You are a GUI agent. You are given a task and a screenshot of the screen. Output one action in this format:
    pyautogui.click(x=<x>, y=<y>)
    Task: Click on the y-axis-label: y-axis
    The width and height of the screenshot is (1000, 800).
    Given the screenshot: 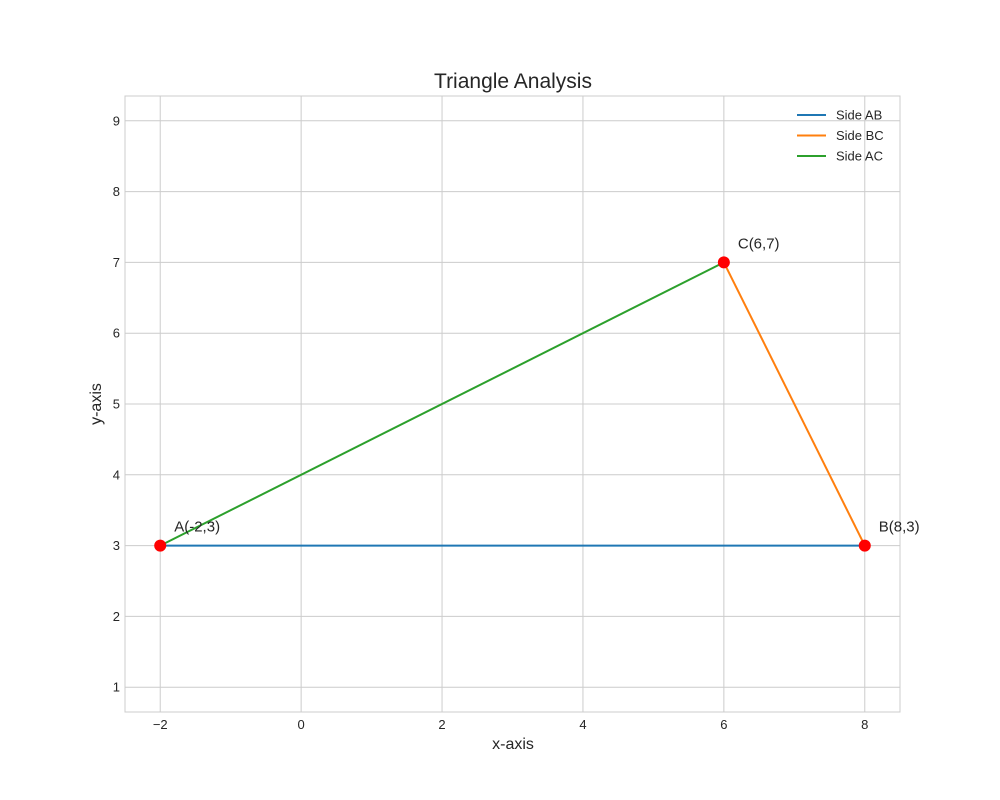 What is the action you would take?
    pyautogui.click(x=96, y=404)
    